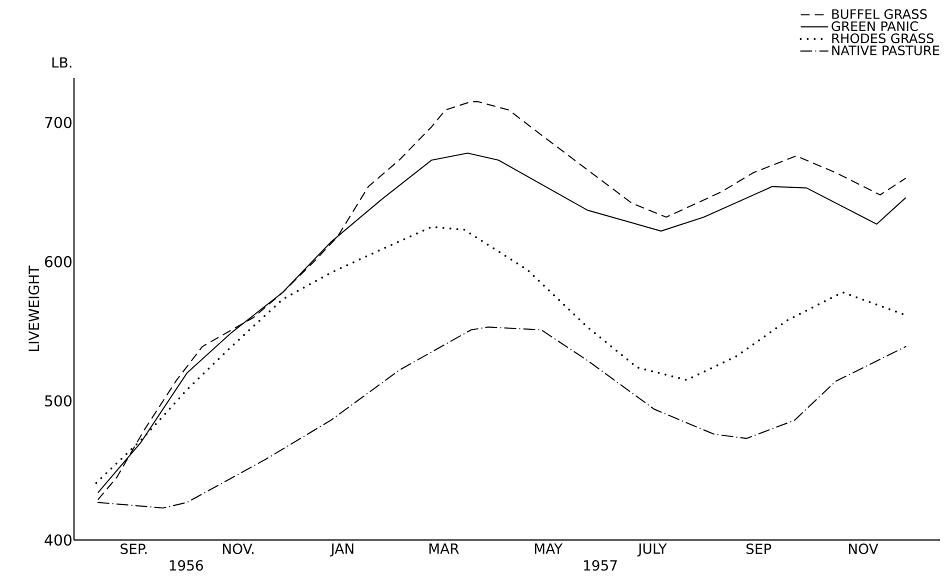 The width and height of the screenshot is (946, 583). Describe the element at coordinates (58, 262) in the screenshot. I see `y-tick-label: 600` at that location.